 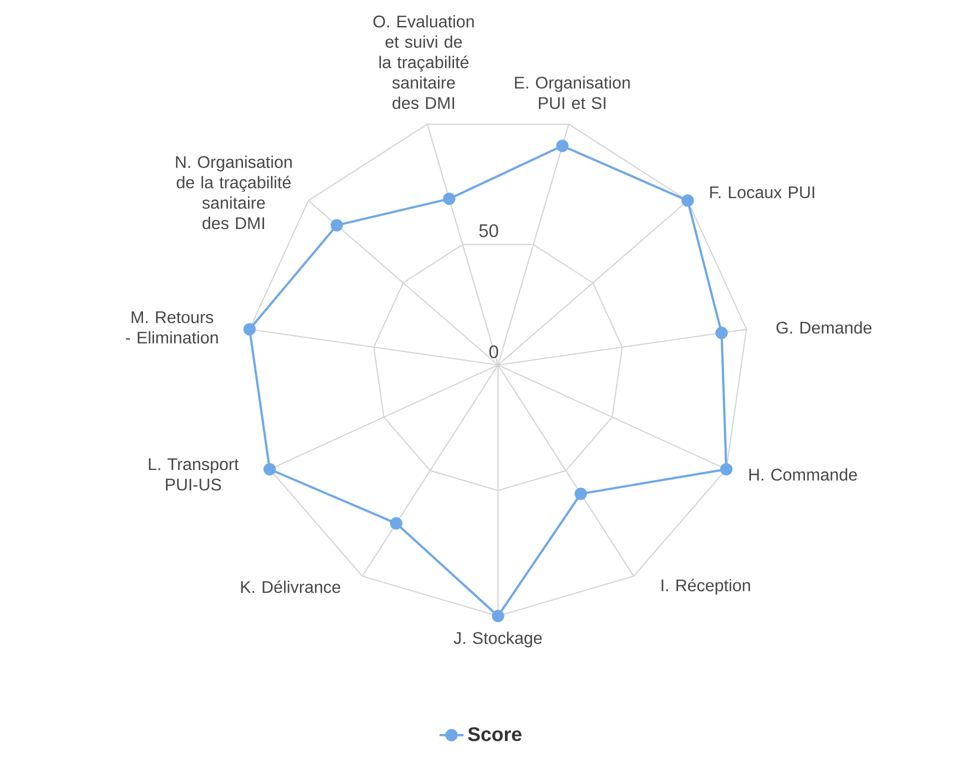 What do you see at coordinates (493, 351) in the screenshot?
I see `y-tick-label: 0` at bounding box center [493, 351].